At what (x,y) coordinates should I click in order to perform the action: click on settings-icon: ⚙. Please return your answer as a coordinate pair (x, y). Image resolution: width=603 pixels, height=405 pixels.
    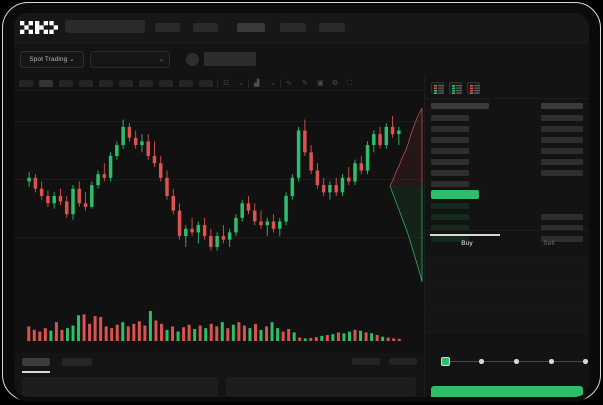
    Looking at the image, I should click on (335, 83).